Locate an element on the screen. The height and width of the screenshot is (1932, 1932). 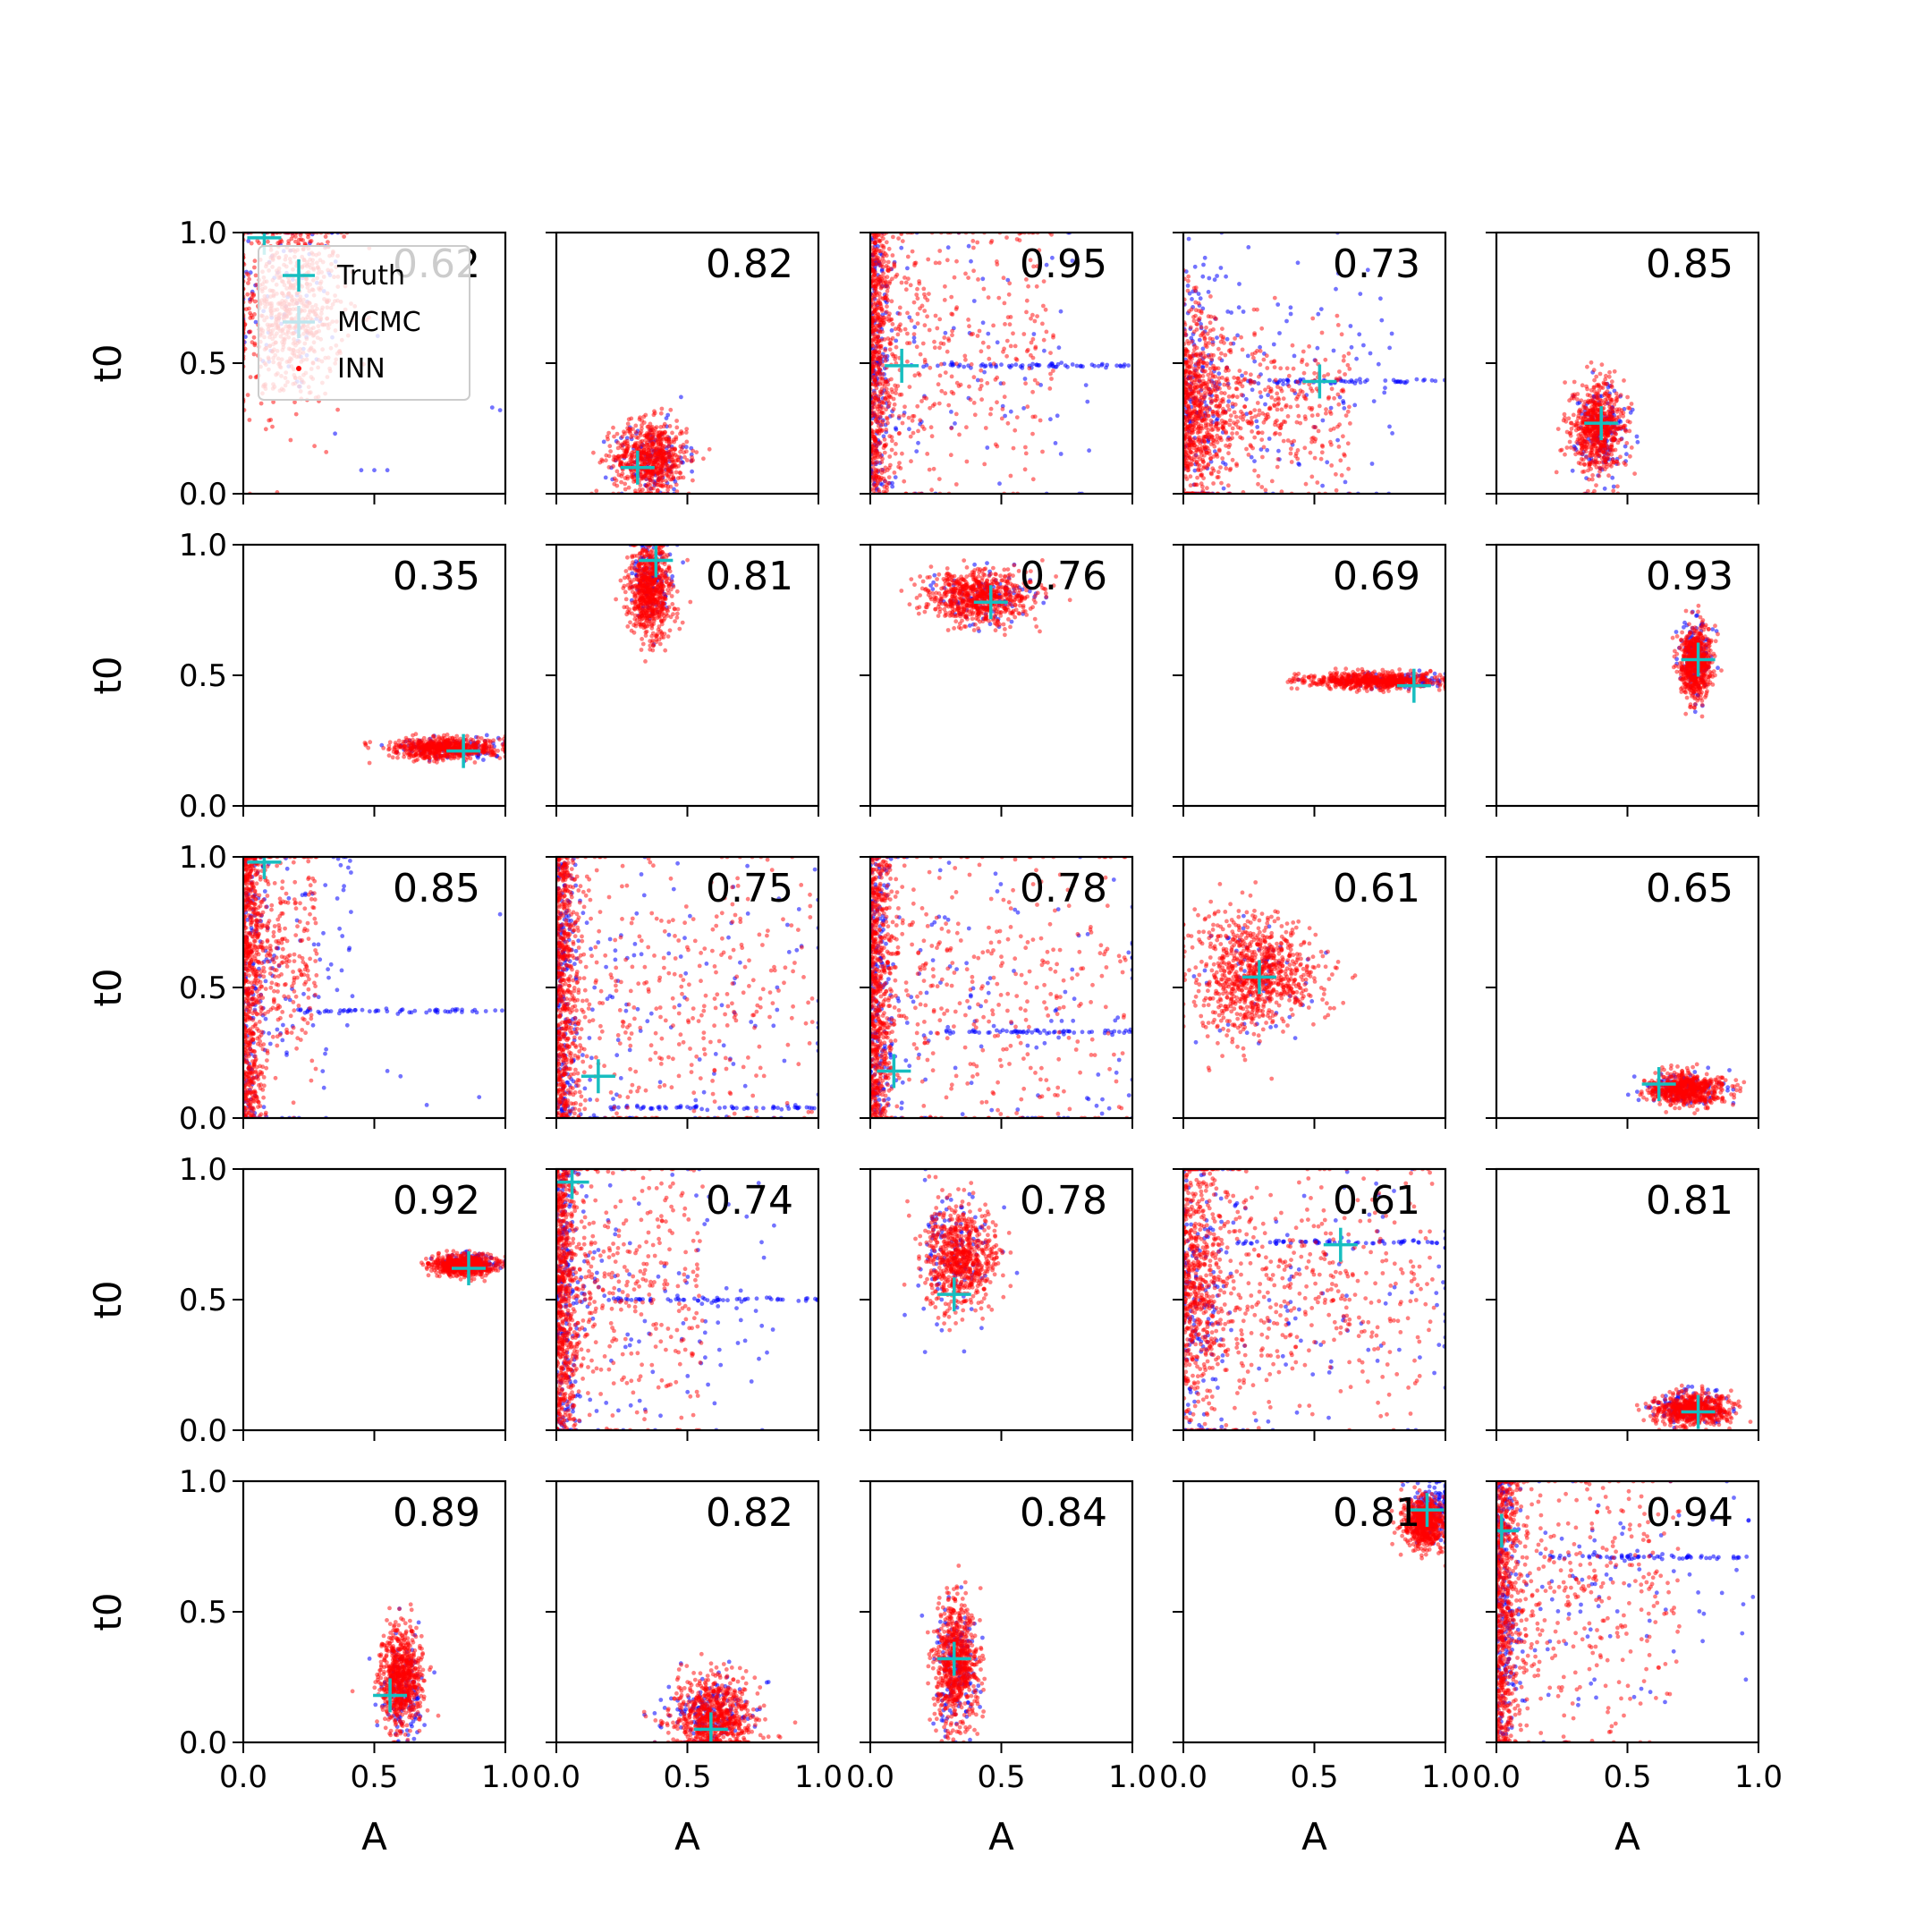
inn-points is located at coordinates (650, 450).